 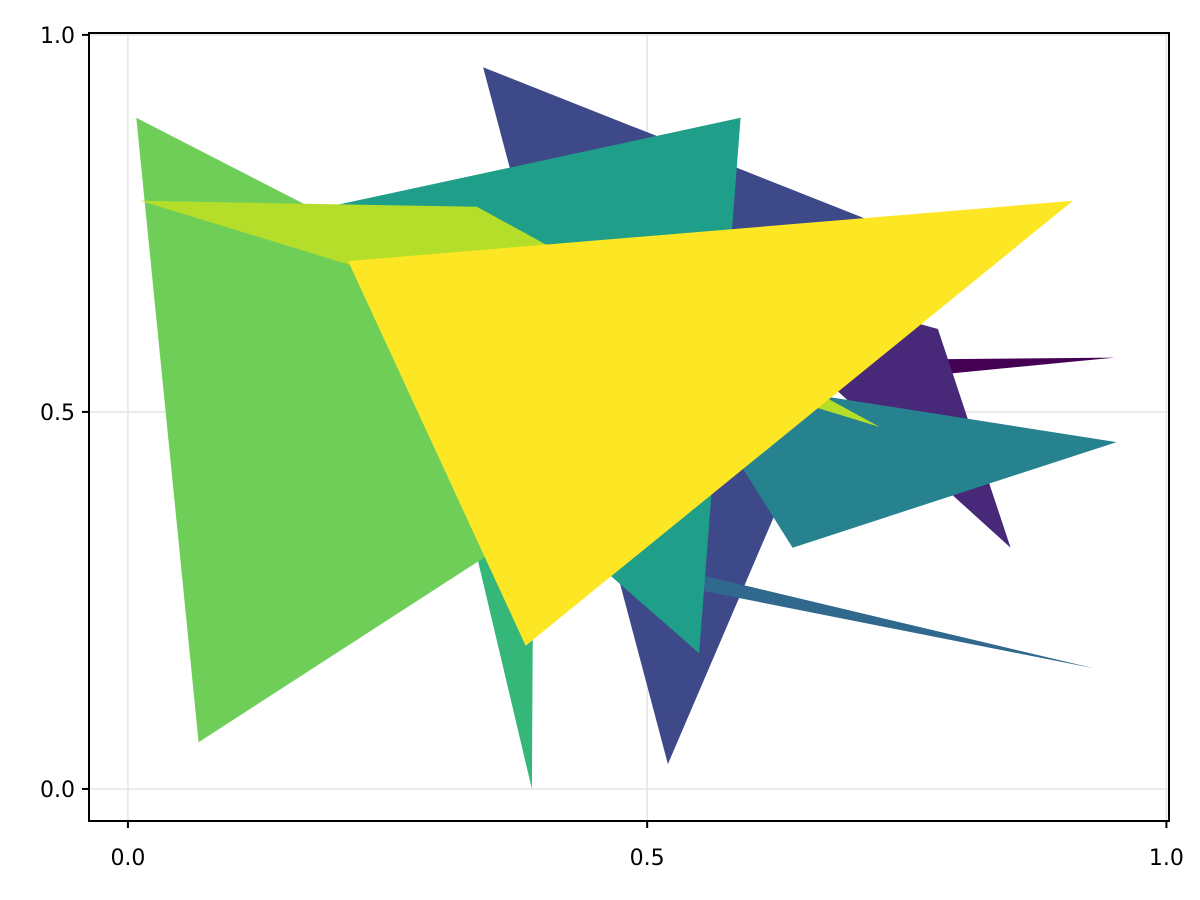 I want to click on y-tick-label: 1.0, so click(x=57, y=36).